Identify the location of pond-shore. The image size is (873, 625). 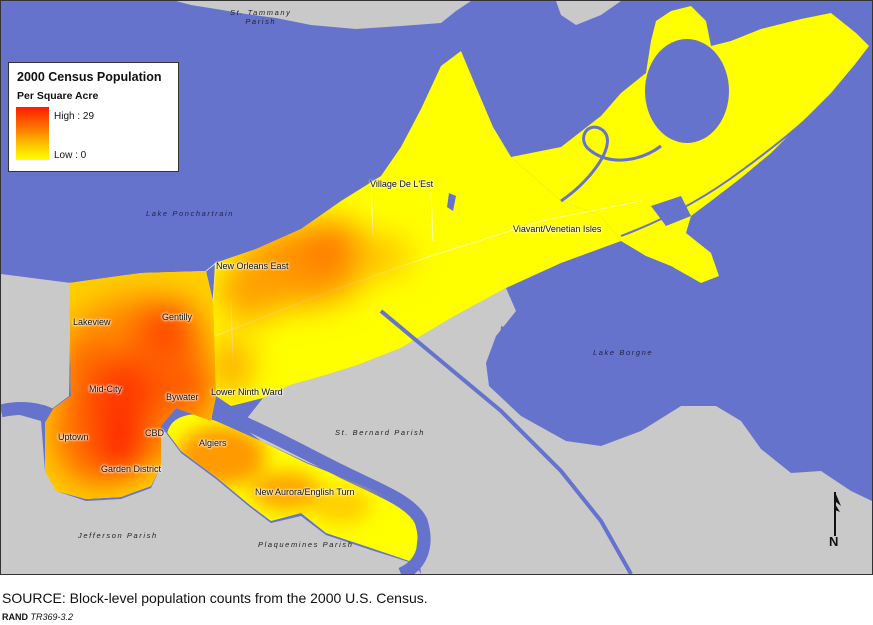
(536, 327).